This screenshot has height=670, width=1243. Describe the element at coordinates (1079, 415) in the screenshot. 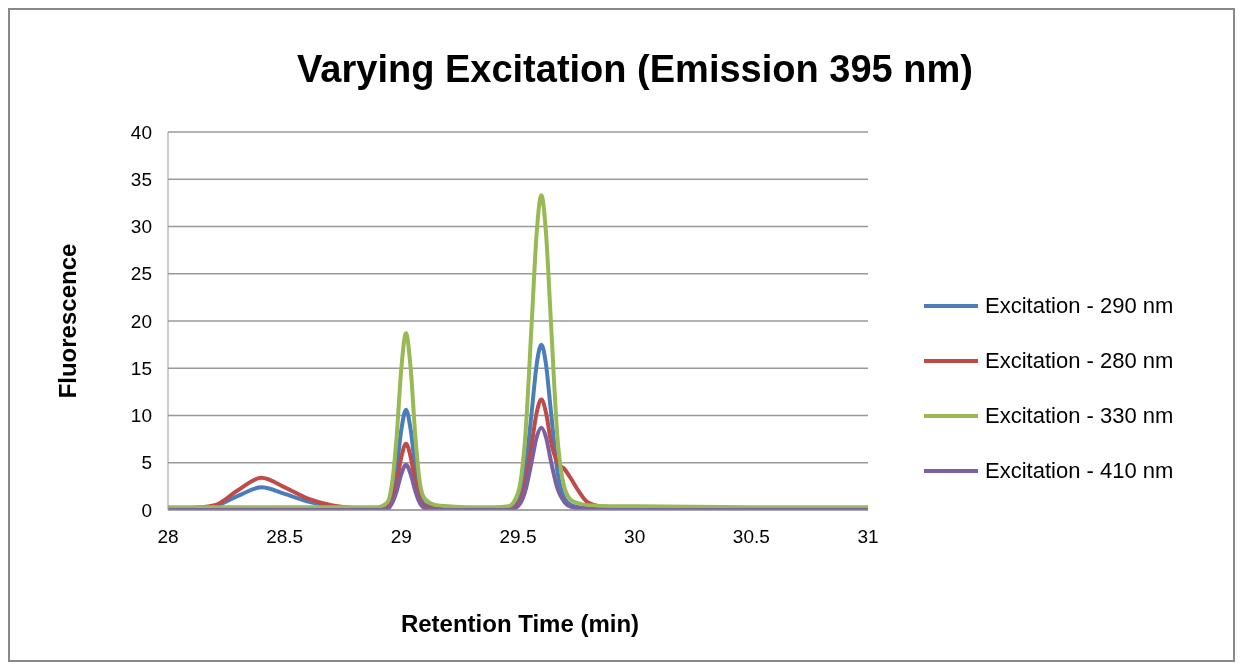

I see `legend-label: Excitation - 330 nm` at that location.